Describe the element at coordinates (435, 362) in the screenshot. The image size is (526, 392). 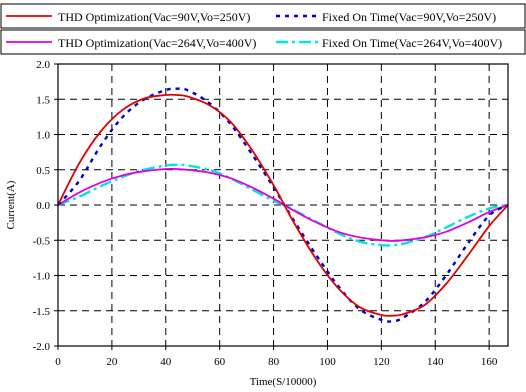
I see `x-tick-label: 140` at that location.